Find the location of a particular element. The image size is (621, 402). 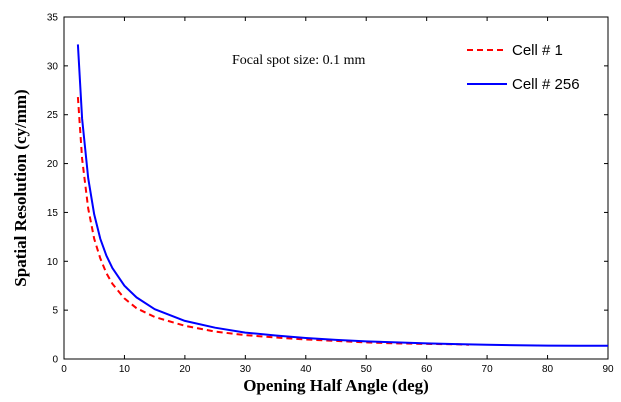

legend-label-cell-1: Cell # 1 is located at coordinates (537, 50).